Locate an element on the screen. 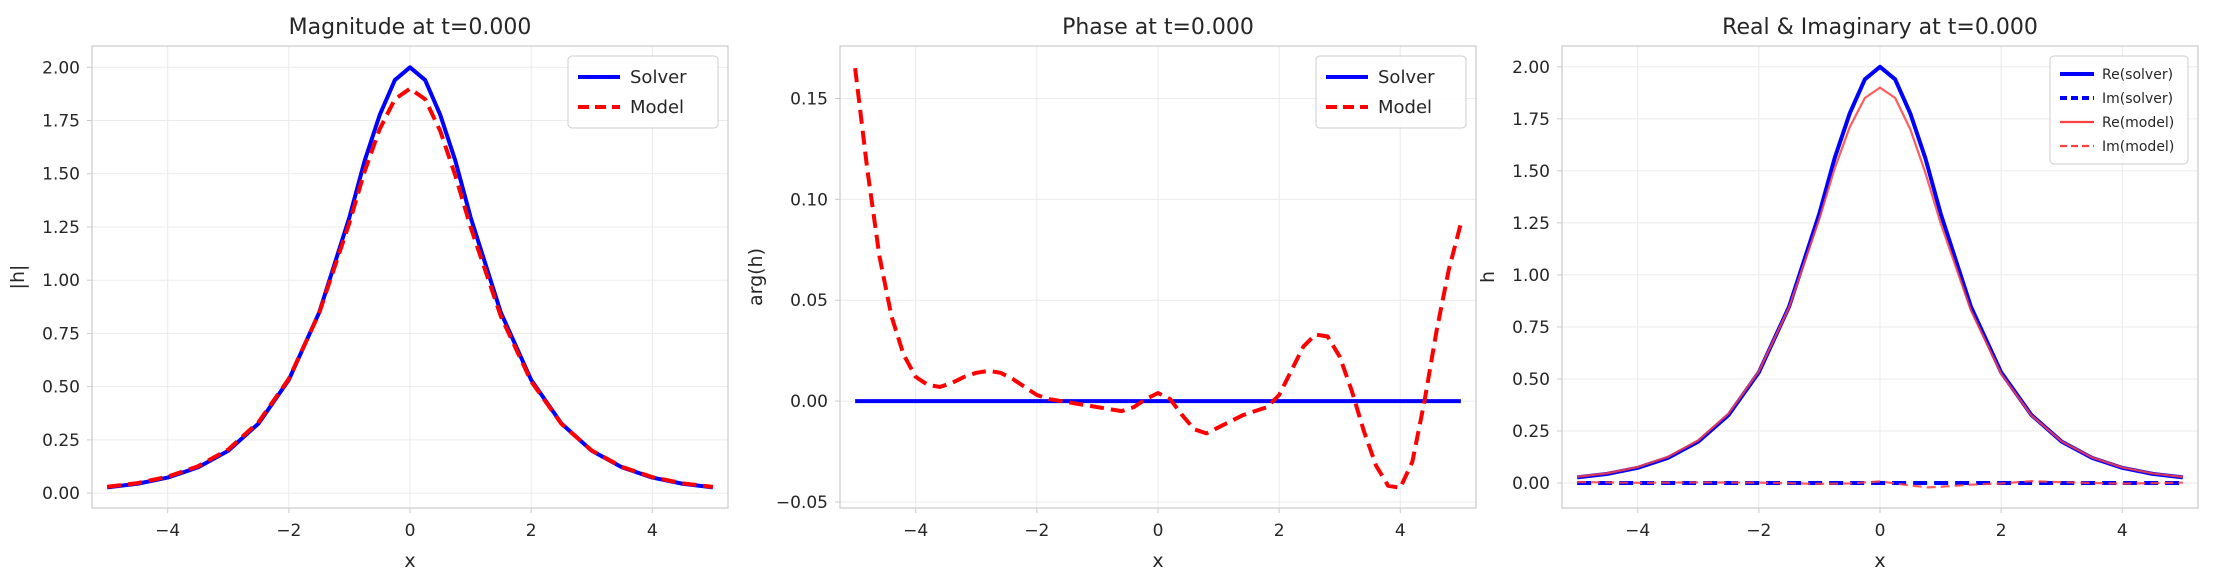 The height and width of the screenshot is (585, 2235). legend-label: Re(model) is located at coordinates (2138, 123).